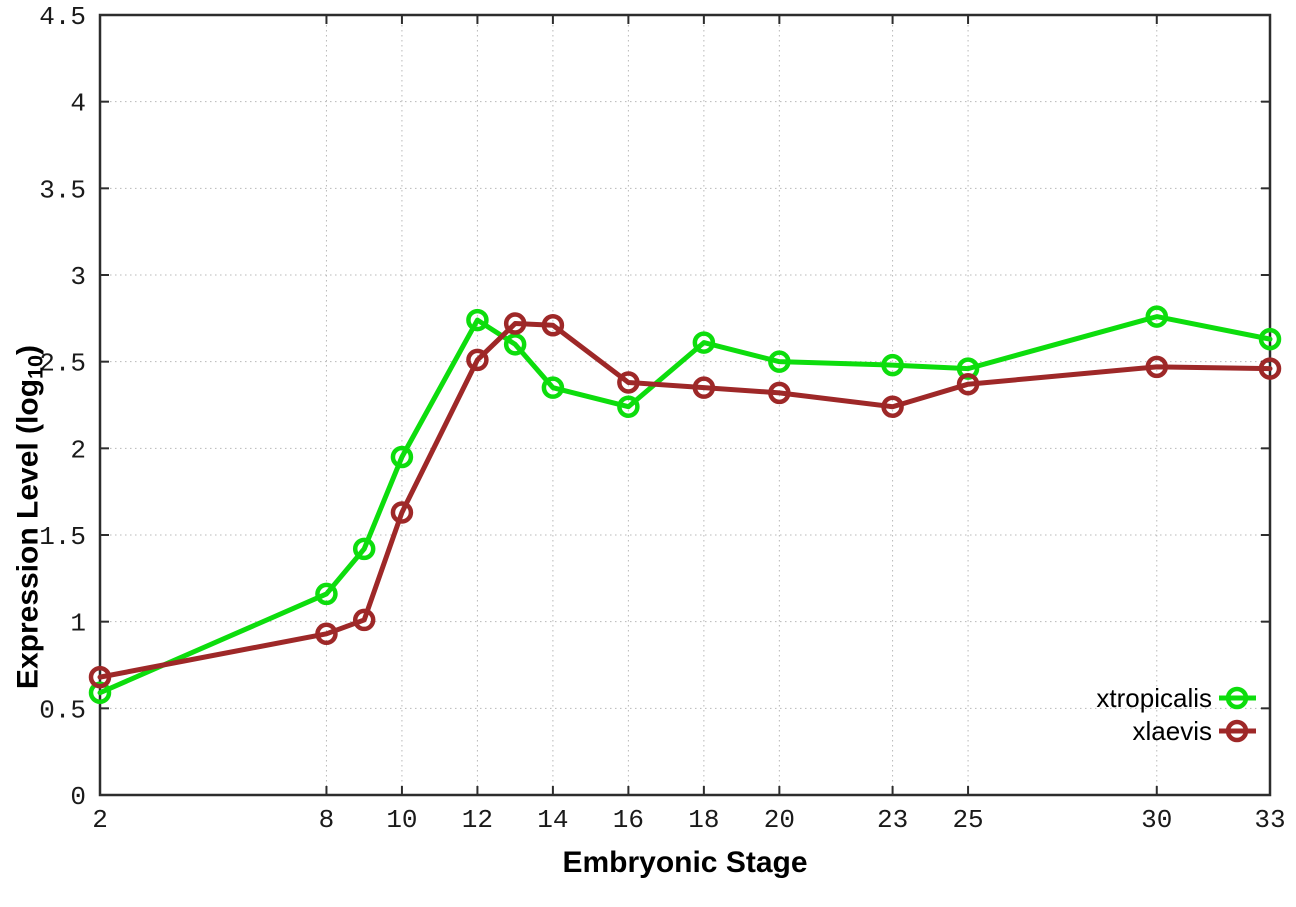 The height and width of the screenshot is (907, 1296). What do you see at coordinates (78, 797) in the screenshot?
I see `y-tick-label: 0` at bounding box center [78, 797].